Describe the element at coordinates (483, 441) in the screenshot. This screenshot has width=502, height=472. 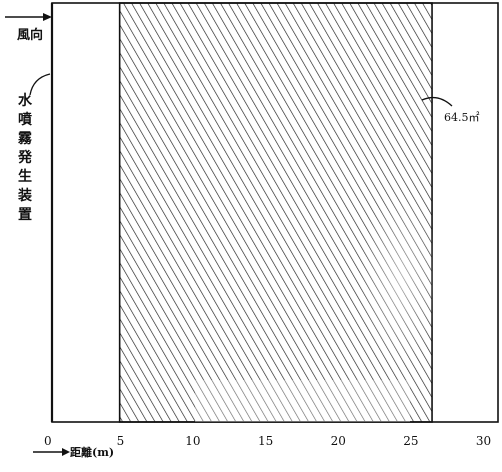
I see `axis-tick-30: 30` at that location.